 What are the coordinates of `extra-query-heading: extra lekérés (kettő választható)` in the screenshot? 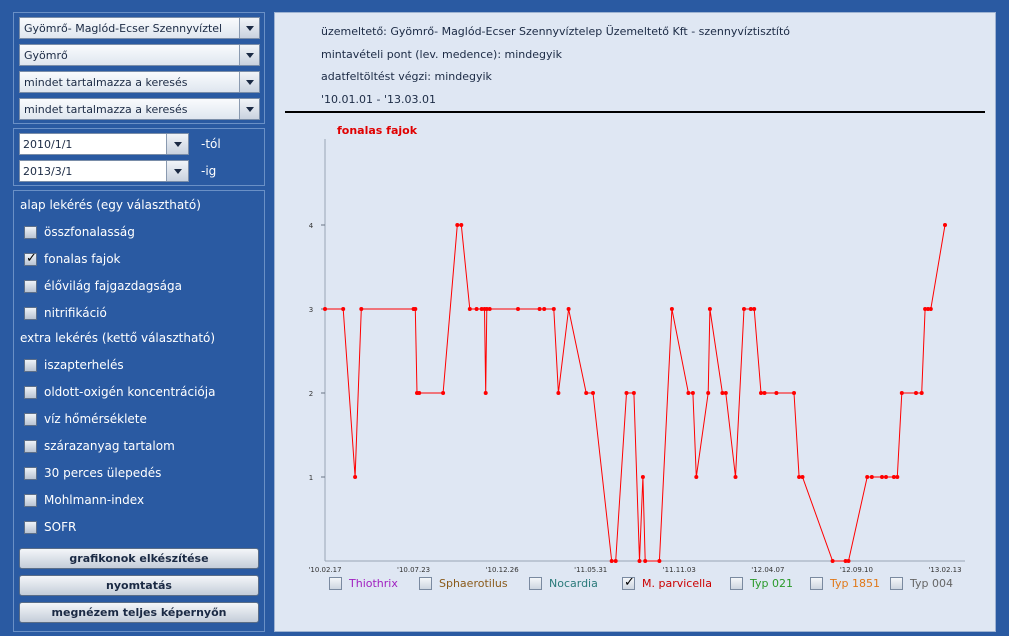 It's located at (118, 338).